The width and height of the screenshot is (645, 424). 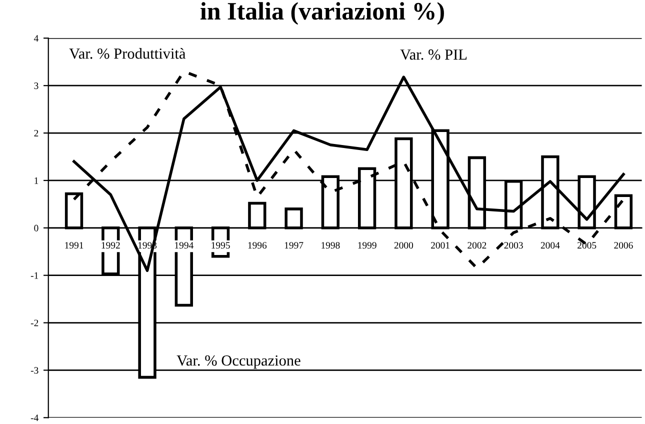 What do you see at coordinates (587, 245) in the screenshot?
I see `x-tick-label: 2005` at bounding box center [587, 245].